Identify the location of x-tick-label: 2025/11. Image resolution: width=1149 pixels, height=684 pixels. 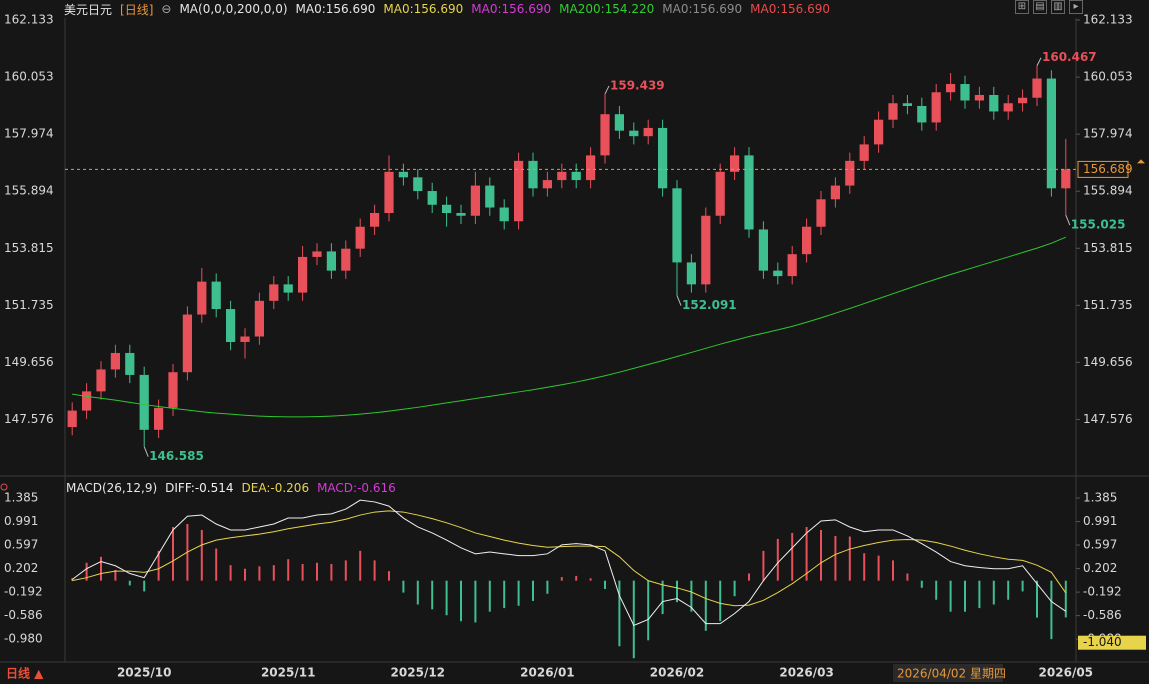
(288, 673).